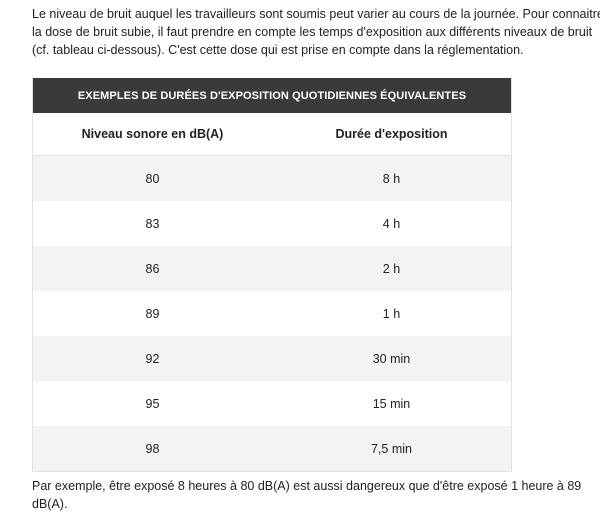 The width and height of the screenshot is (600, 521). What do you see at coordinates (152, 268) in the screenshot?
I see `sound-level: 86` at bounding box center [152, 268].